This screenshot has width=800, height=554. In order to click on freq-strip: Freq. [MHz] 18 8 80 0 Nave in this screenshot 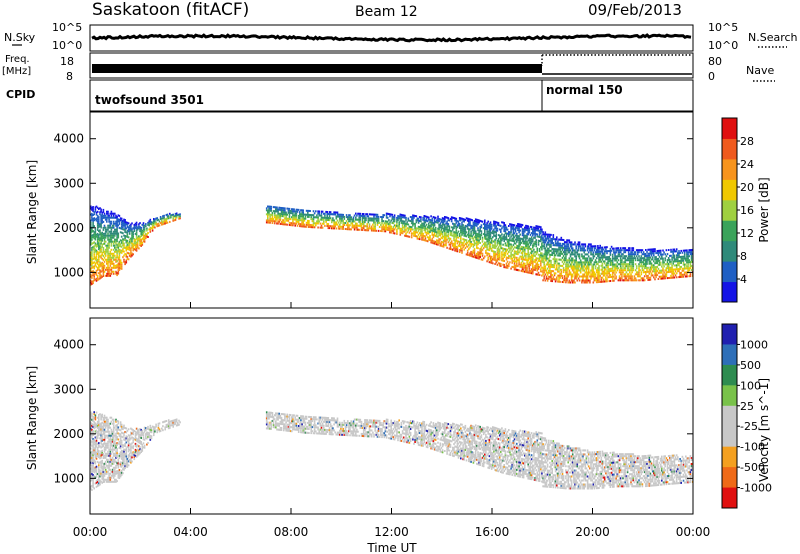, I will do `click(388, 67)`.